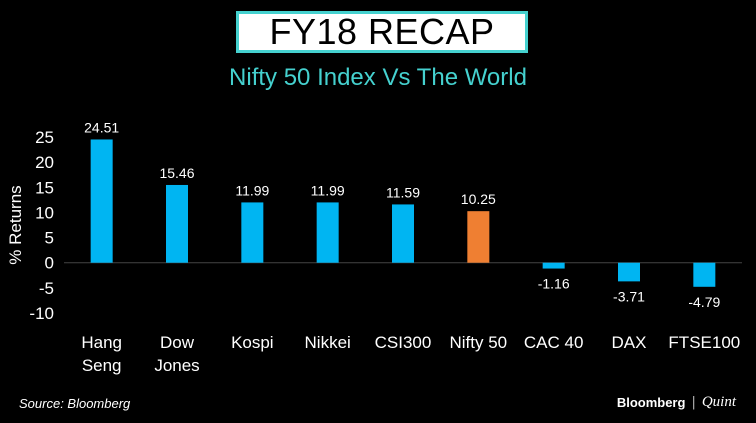  What do you see at coordinates (101, 342) in the screenshot?
I see `x-tick-label: Hang` at bounding box center [101, 342].